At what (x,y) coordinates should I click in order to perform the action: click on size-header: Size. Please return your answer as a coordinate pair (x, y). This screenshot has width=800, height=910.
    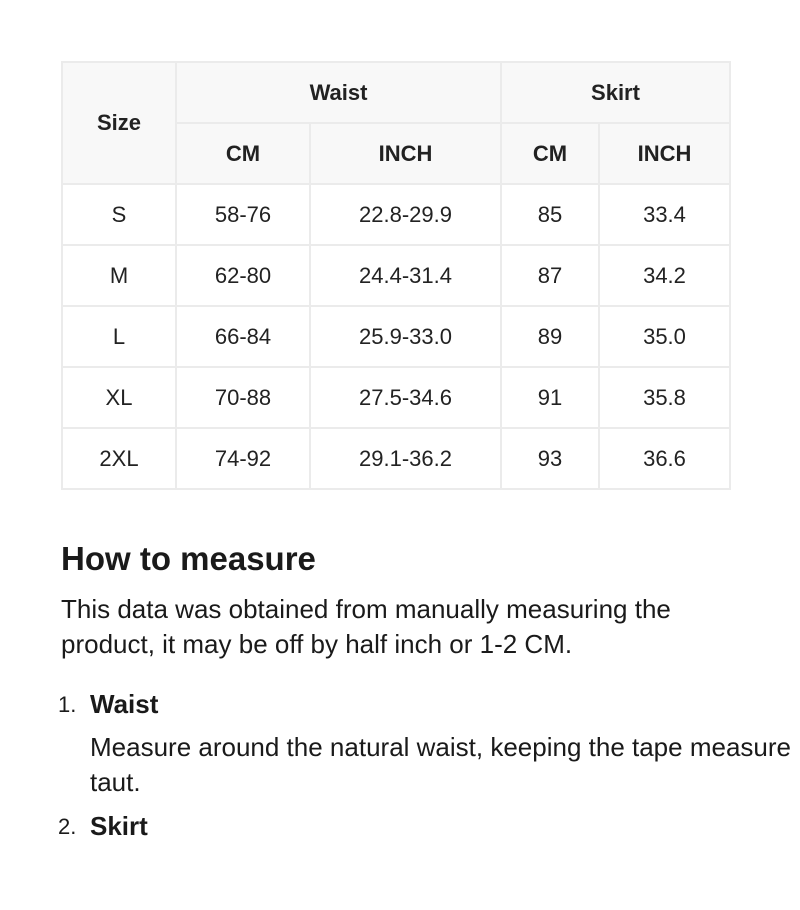
    Looking at the image, I should click on (119, 123).